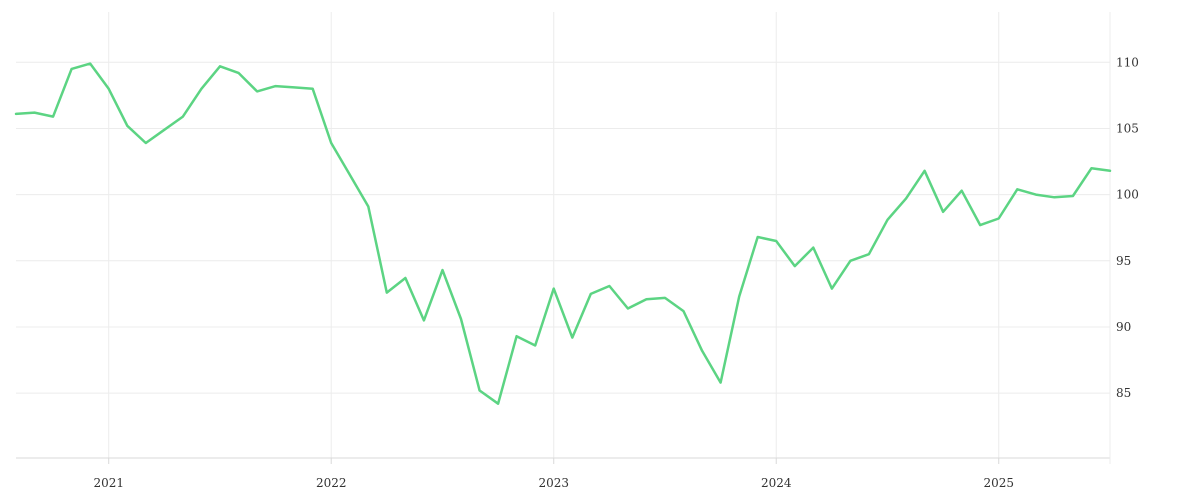  What do you see at coordinates (998, 483) in the screenshot?
I see `x-tick-label: 2025` at bounding box center [998, 483].